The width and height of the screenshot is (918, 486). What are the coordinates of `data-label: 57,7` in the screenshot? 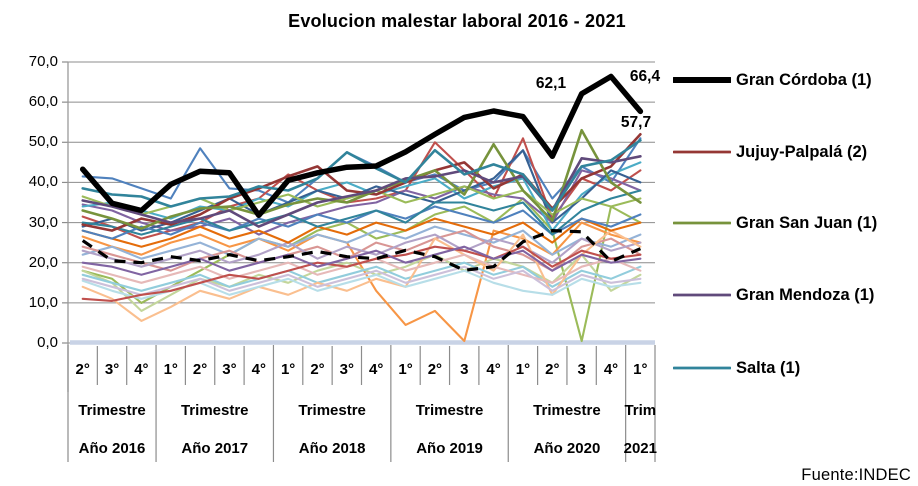 It's located at (636, 122).